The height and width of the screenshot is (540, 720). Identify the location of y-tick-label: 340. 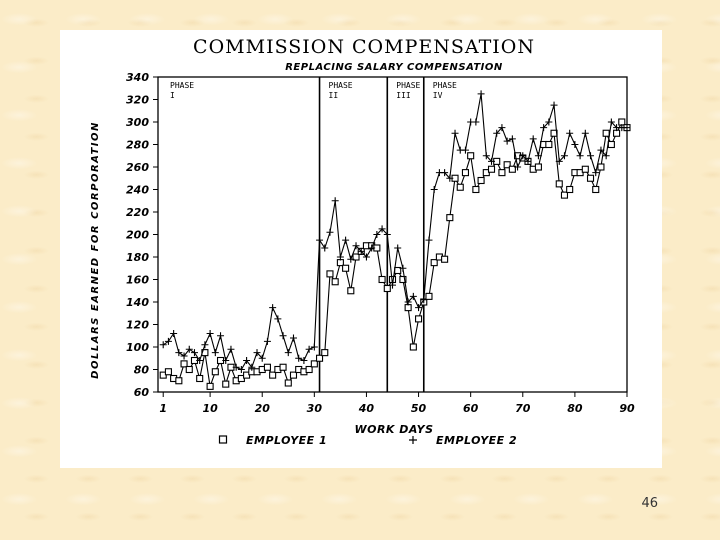
(137, 77).